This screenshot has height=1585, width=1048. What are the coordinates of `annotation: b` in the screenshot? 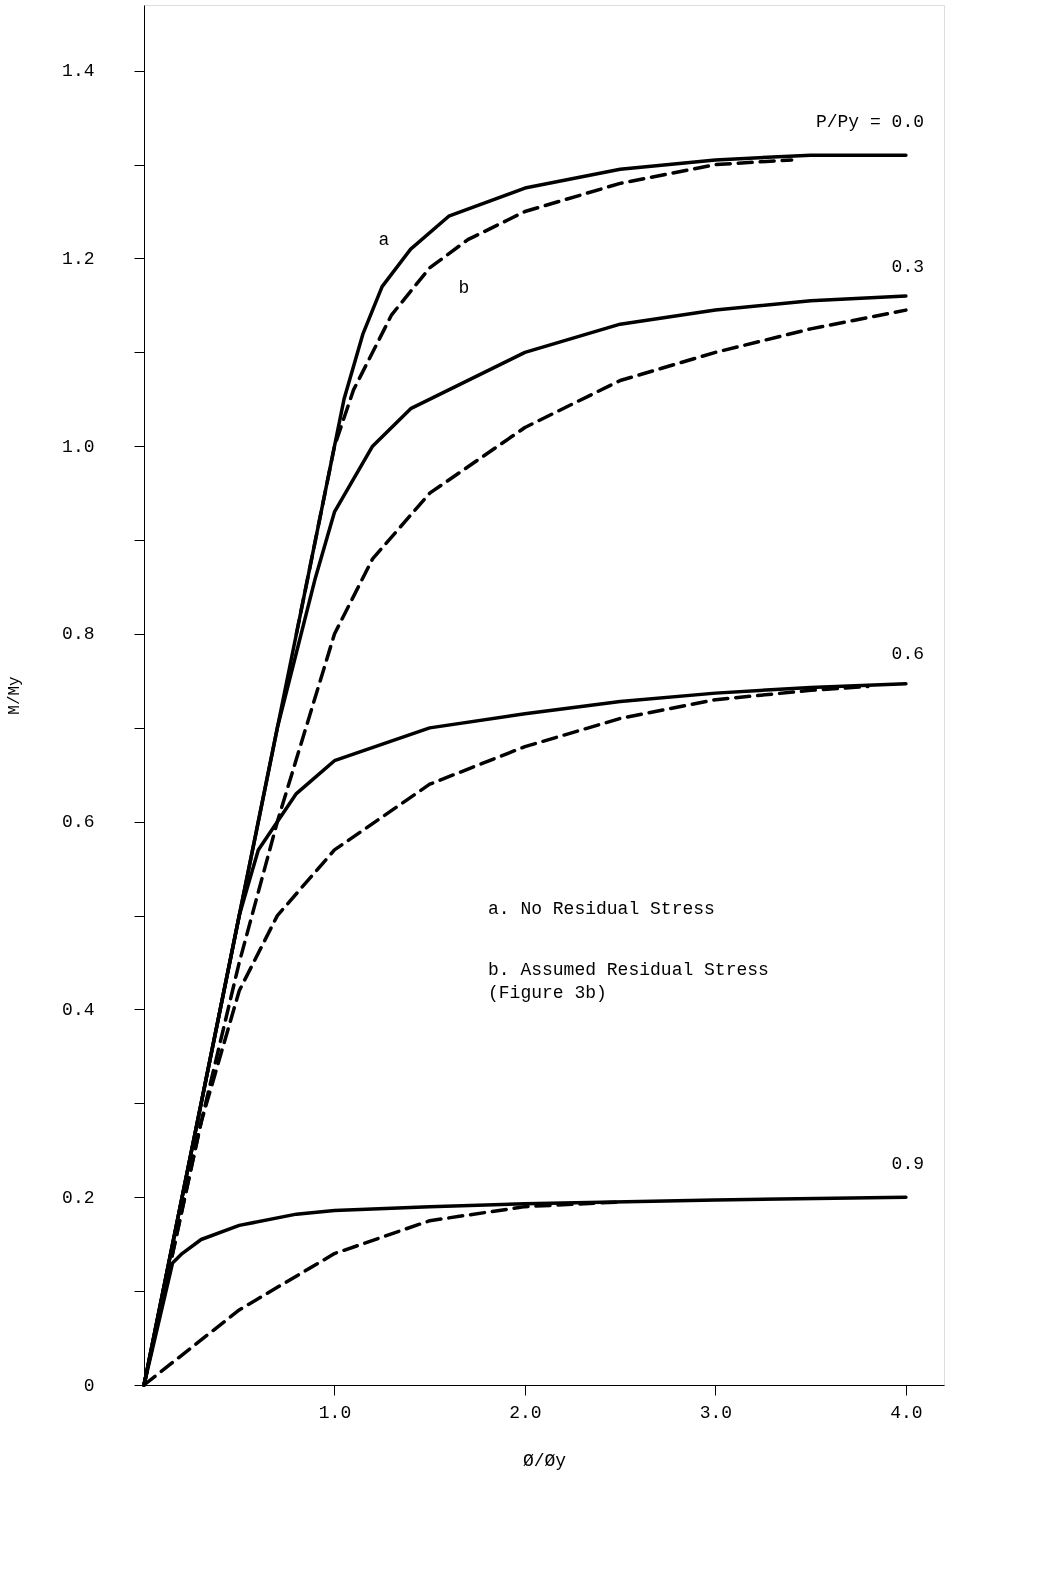 It's located at (464, 287).